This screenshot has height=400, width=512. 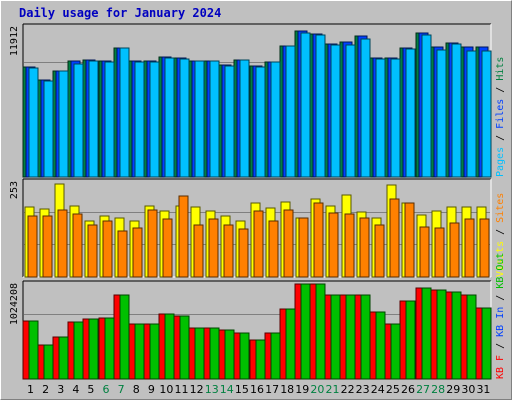 I want to click on x-tick-label-day-26: 26, so click(x=408, y=389).